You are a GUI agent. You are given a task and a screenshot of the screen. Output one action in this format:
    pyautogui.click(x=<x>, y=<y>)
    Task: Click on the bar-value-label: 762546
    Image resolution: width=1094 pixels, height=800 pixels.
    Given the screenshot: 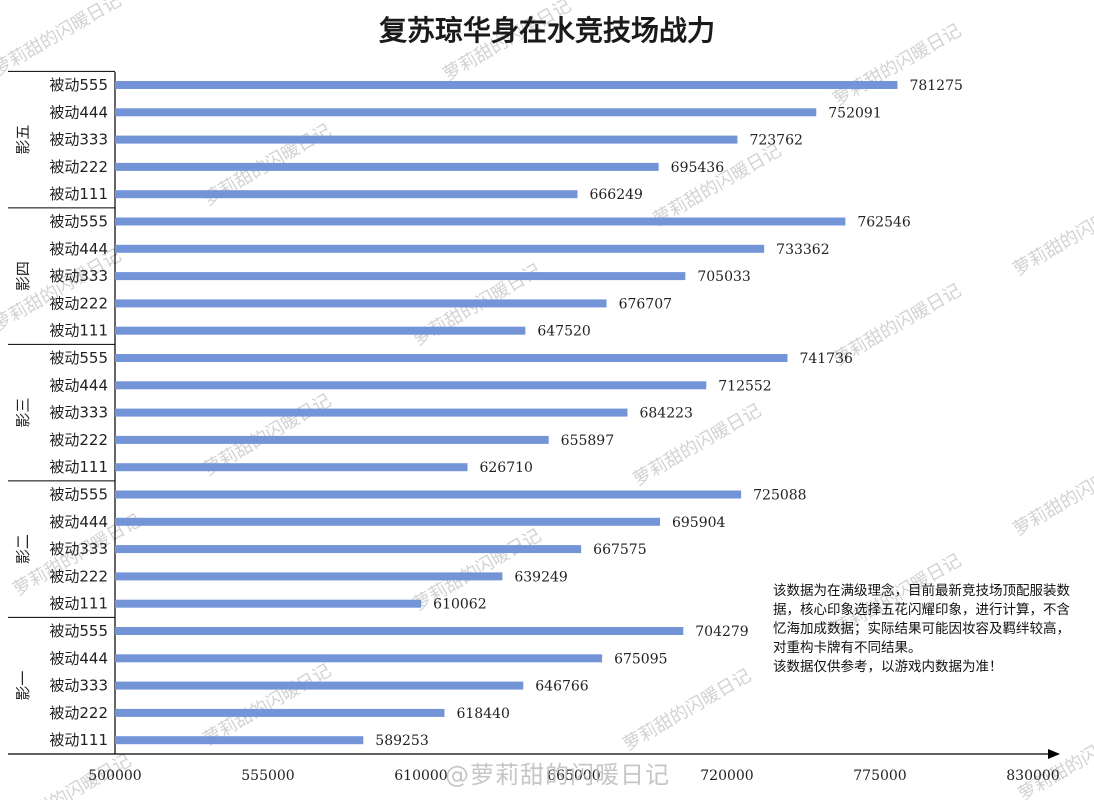 What is the action you would take?
    pyautogui.click(x=884, y=223)
    